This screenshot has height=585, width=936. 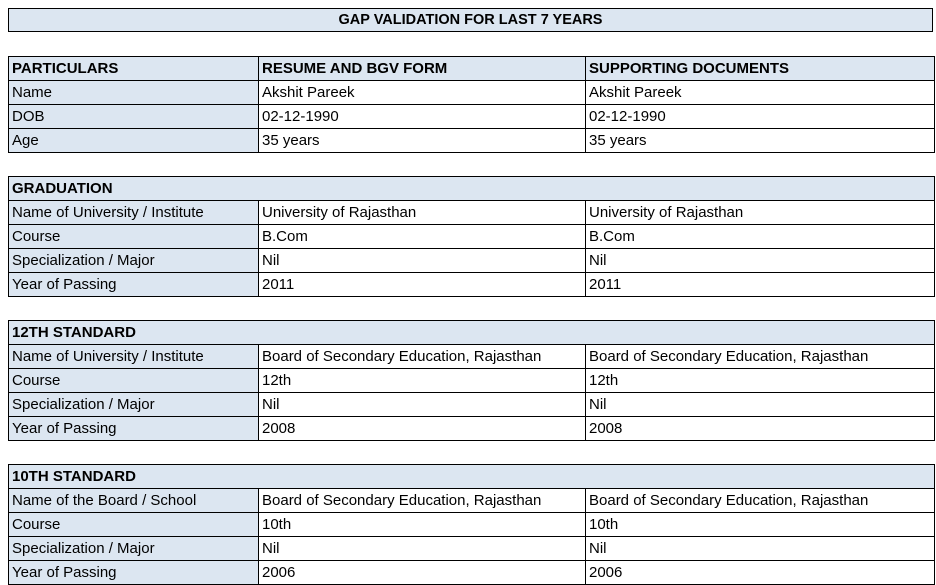 I want to click on header-cell: SUPPORTING DOCUMENTS, so click(x=760, y=68).